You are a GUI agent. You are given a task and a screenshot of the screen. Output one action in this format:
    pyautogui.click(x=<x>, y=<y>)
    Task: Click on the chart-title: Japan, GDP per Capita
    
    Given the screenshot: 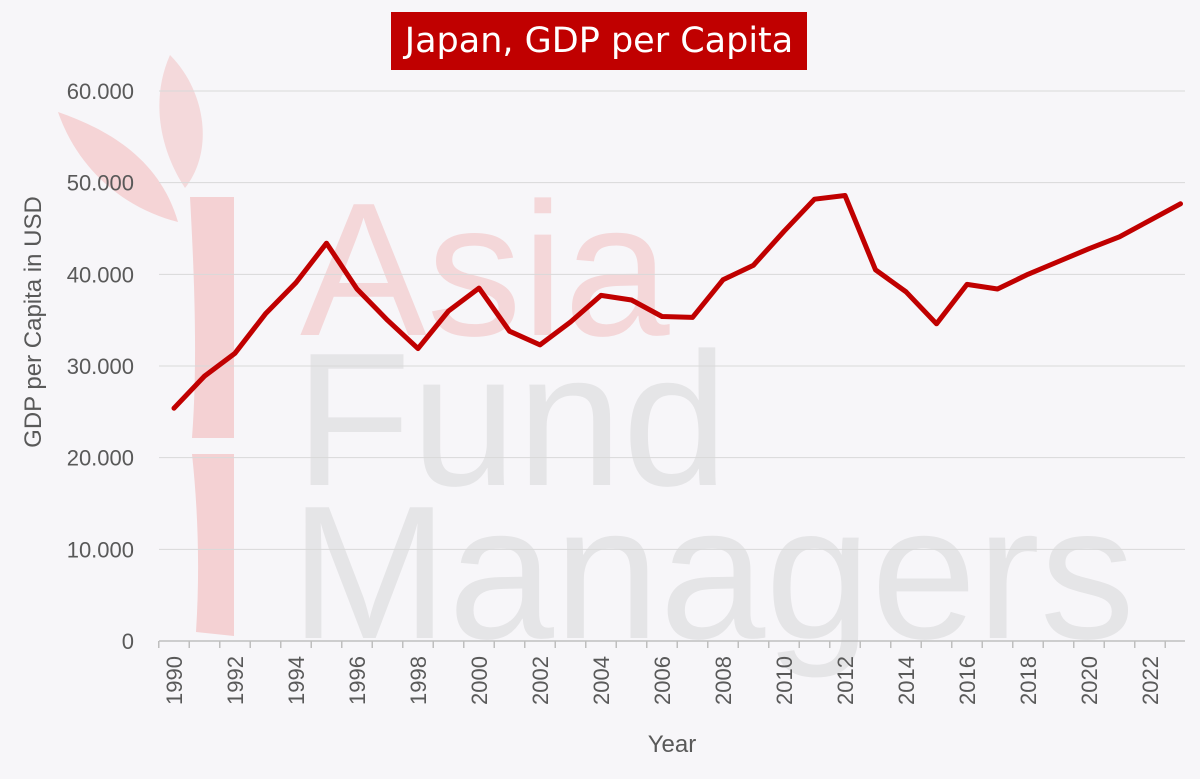 What is the action you would take?
    pyautogui.click(x=599, y=41)
    